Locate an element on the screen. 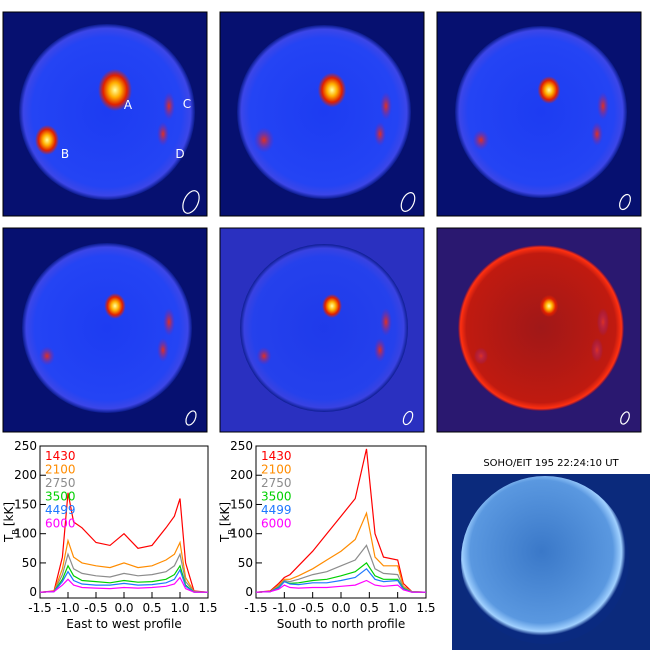  y-axis-label: TB [kK] is located at coordinates (227, 522).